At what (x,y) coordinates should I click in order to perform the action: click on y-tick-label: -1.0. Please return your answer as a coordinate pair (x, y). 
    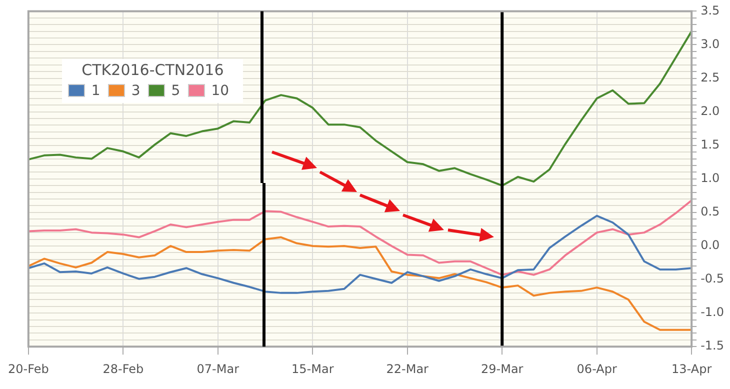
    Looking at the image, I should click on (712, 312).